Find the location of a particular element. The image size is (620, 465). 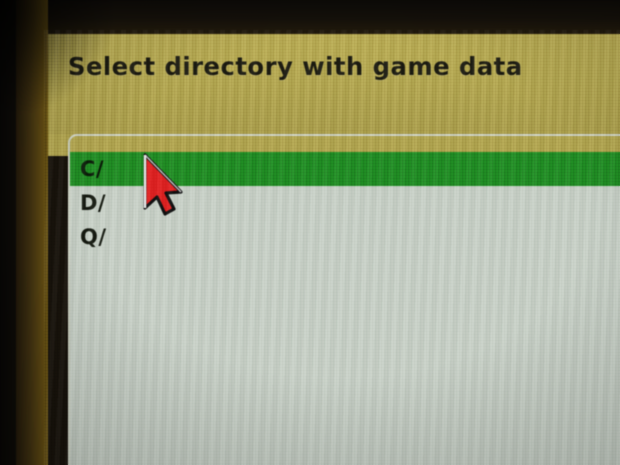

list-item-label: C/ is located at coordinates (92, 169).